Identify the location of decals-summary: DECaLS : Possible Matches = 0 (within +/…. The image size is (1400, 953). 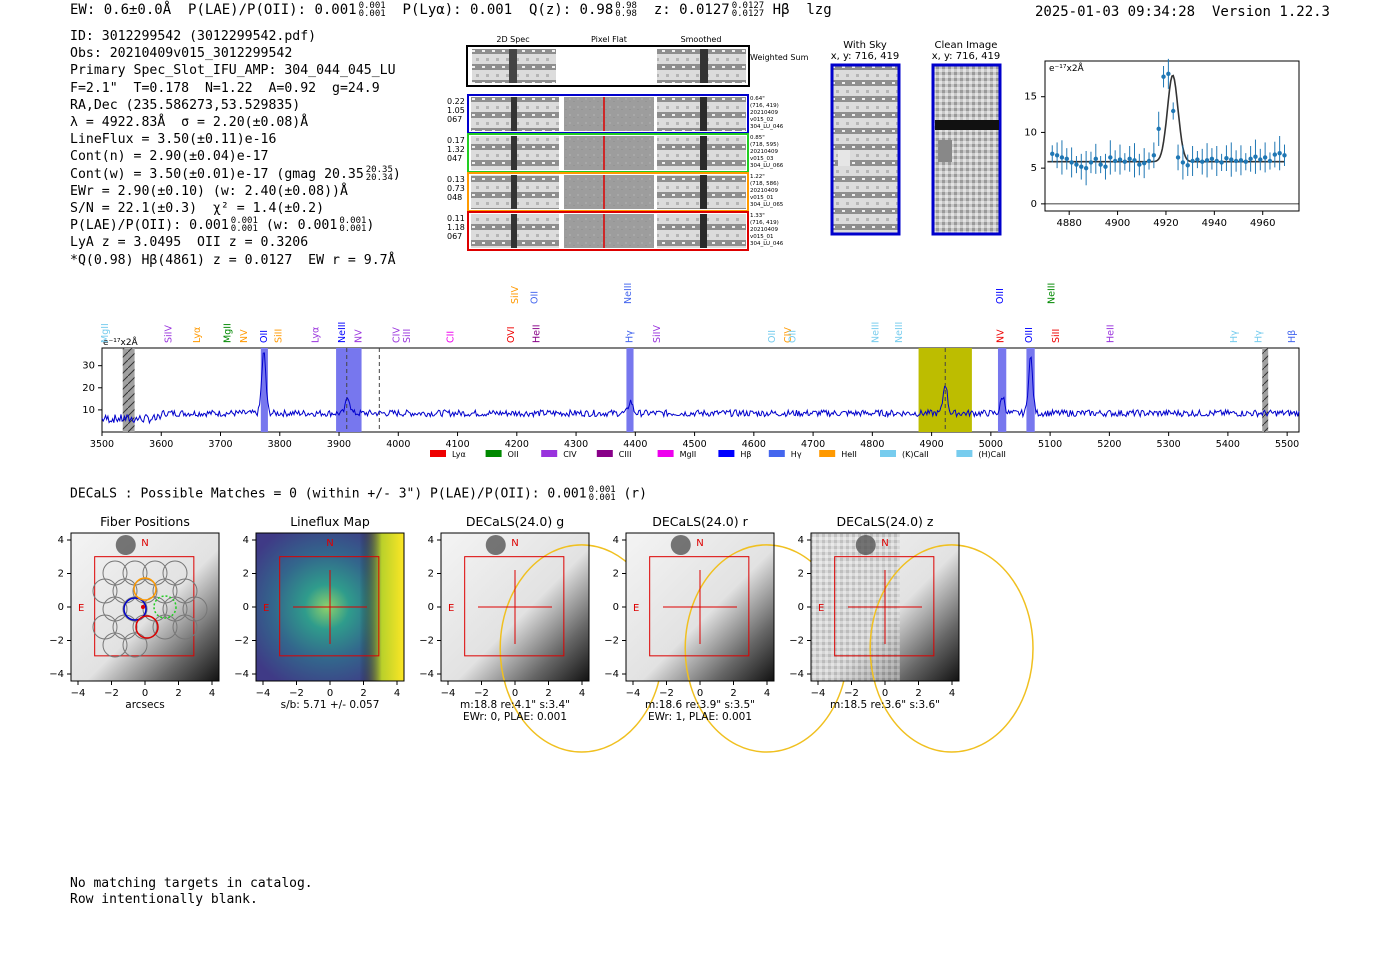
(358, 494).